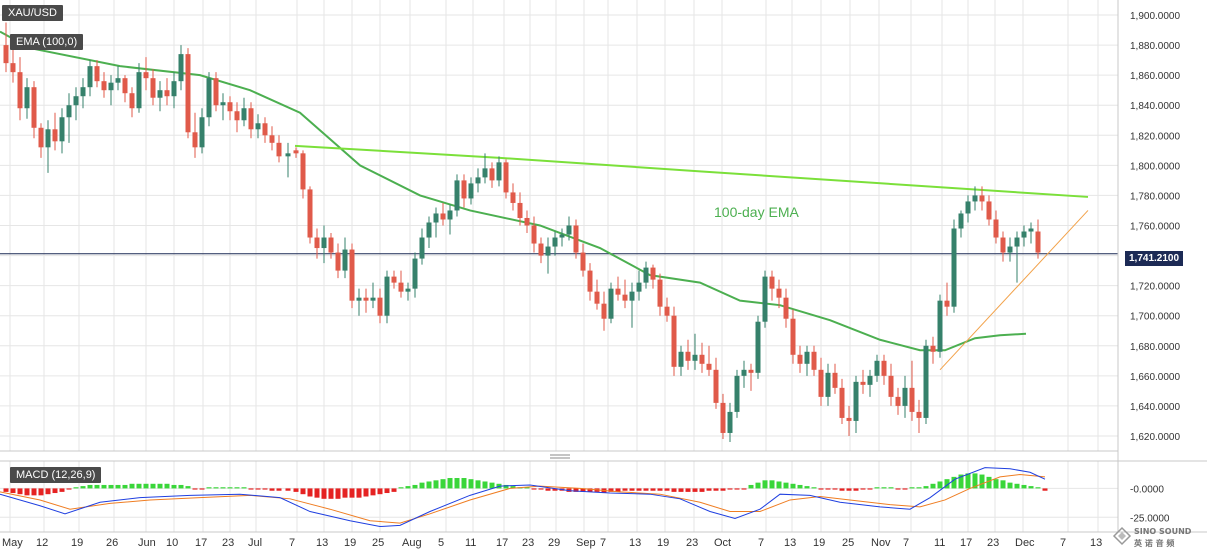 The image size is (1207, 560). What do you see at coordinates (441, 543) in the screenshot?
I see `x-tick-label: 5` at bounding box center [441, 543].